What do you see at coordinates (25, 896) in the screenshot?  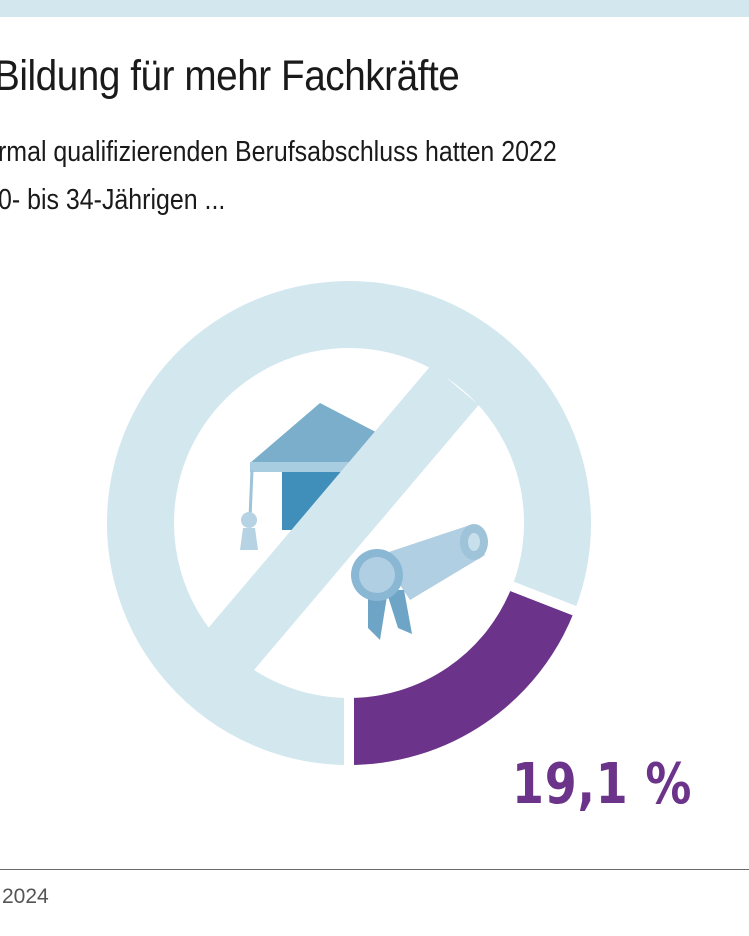 I see `source-note: 2024` at bounding box center [25, 896].